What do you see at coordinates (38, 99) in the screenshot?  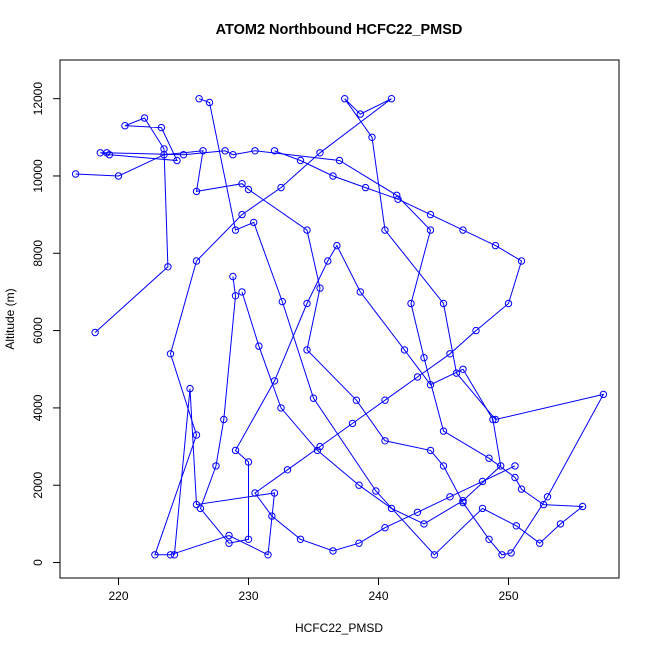 I see `y-tick-label: 12000` at bounding box center [38, 99].